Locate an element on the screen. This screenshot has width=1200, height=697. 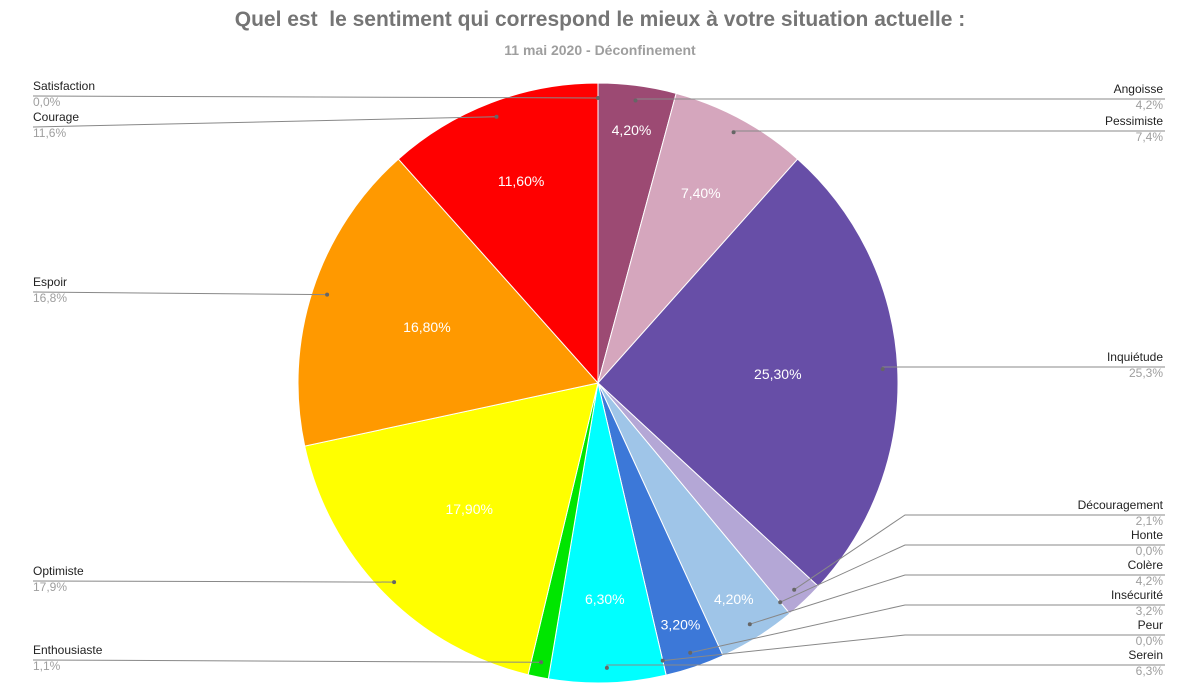
leader-dot-courage is located at coordinates (496, 116).